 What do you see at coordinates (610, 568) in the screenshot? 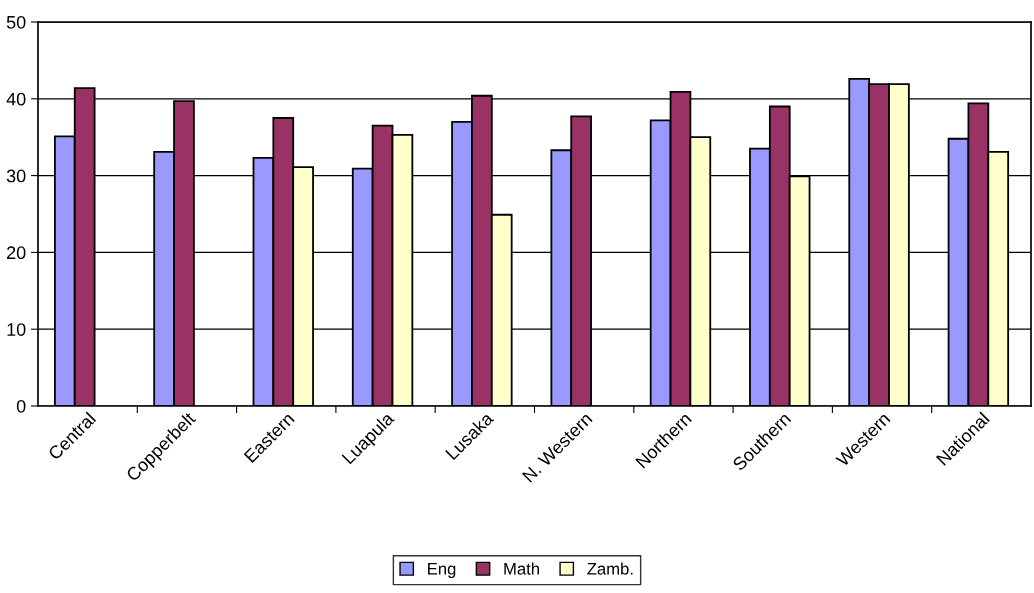
I see `legend-label: Zamb.` at bounding box center [610, 568].